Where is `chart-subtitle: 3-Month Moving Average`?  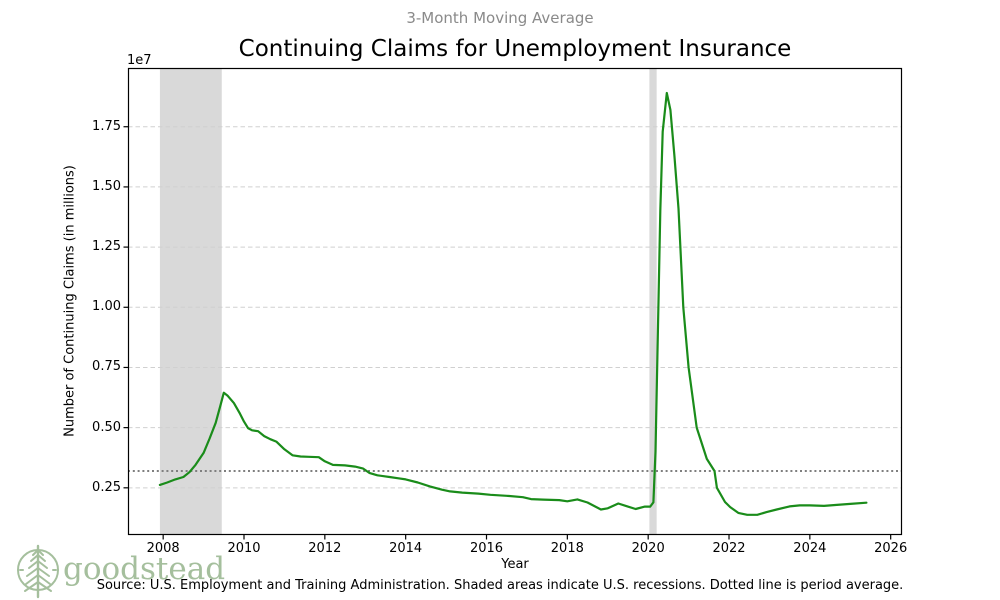
chart-subtitle: 3-Month Moving Average is located at coordinates (500, 18).